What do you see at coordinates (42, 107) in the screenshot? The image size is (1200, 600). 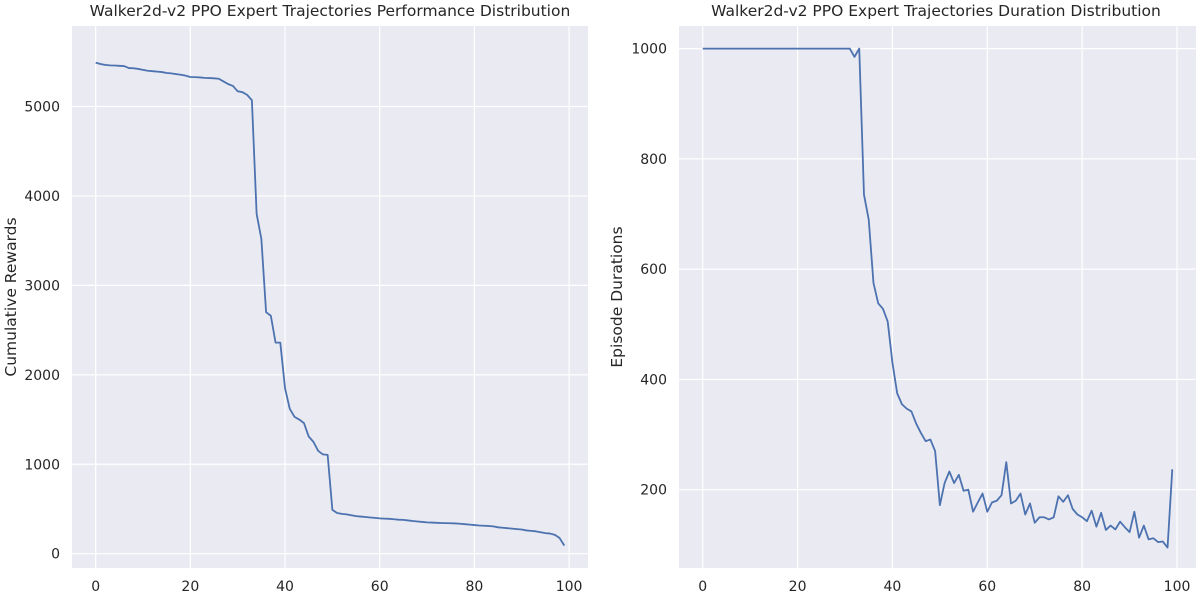 I see `y-tick-label: 5000` at bounding box center [42, 107].